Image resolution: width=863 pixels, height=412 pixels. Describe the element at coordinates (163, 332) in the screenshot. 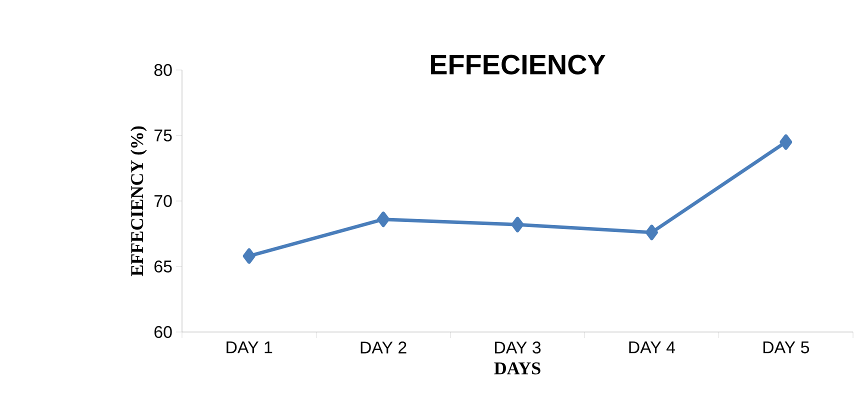

I see `y-tick-label: 60` at that location.